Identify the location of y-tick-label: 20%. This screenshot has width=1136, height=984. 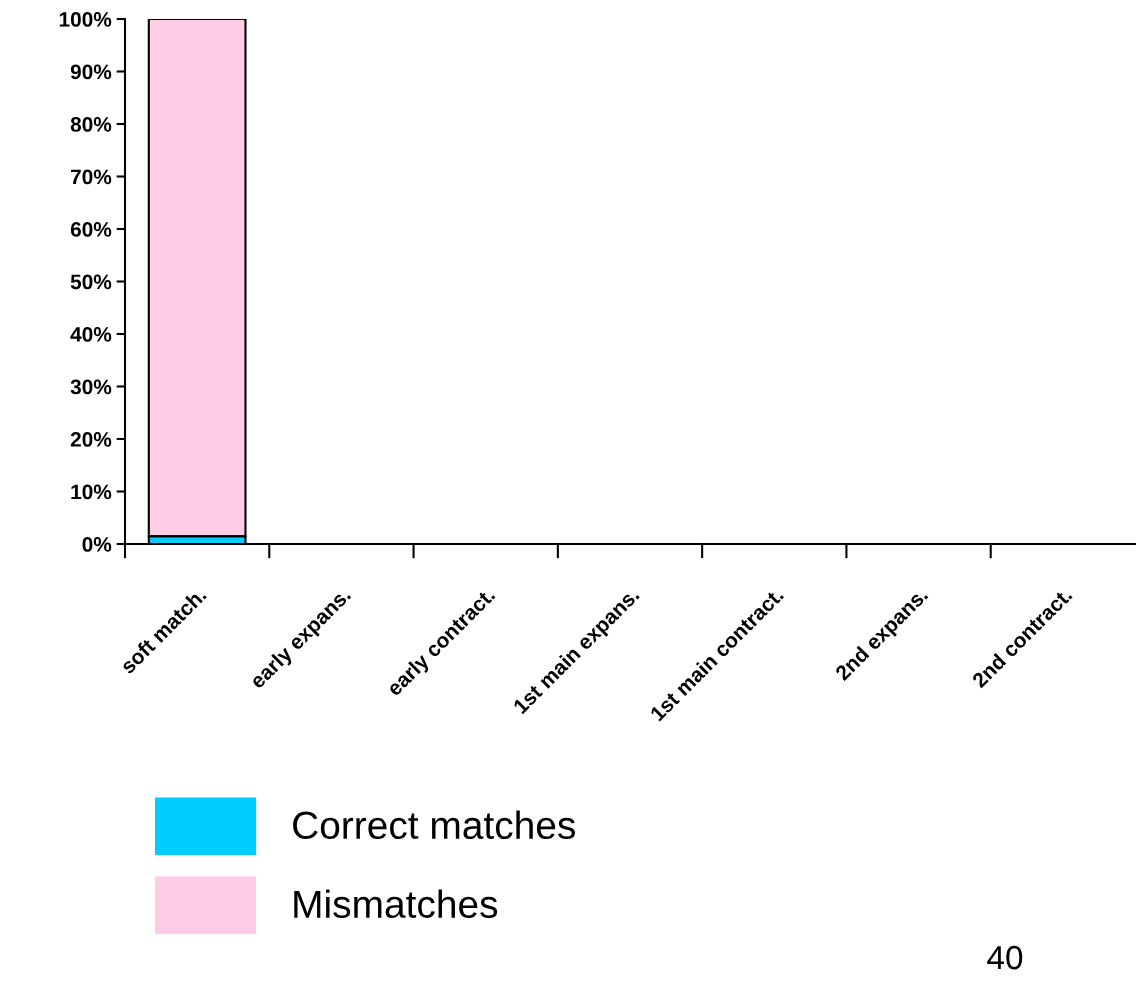
(91, 439).